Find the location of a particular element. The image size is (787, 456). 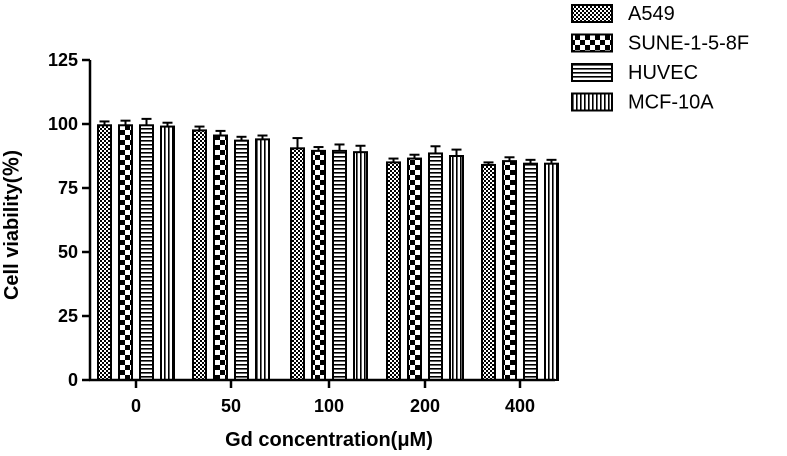

y-axis: 0 25 50 75 100 125 is located at coordinates (70, 220).